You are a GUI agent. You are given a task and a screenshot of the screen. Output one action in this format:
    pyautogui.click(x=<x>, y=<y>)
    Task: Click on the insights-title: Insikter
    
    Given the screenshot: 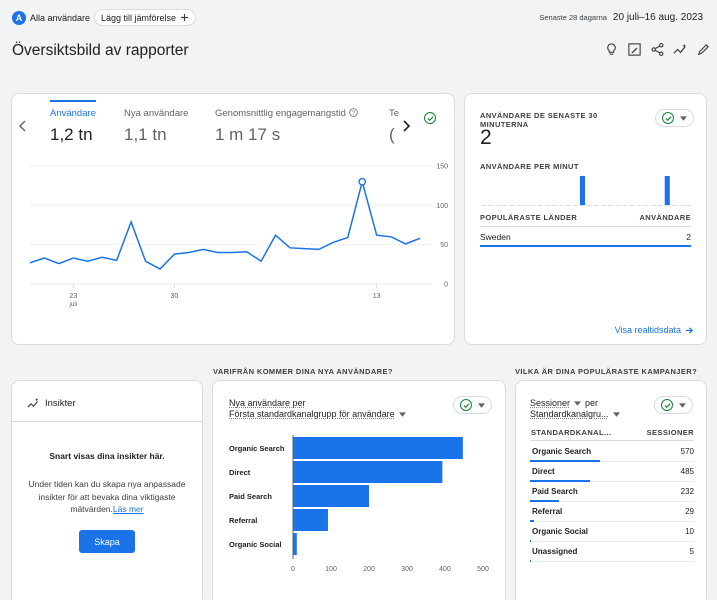 What is the action you would take?
    pyautogui.click(x=60, y=403)
    